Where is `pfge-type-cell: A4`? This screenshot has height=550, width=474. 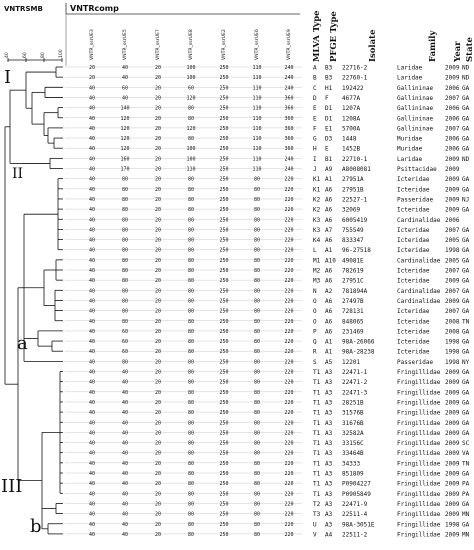
pfge-type-cell: A4 is located at coordinates (329, 534).